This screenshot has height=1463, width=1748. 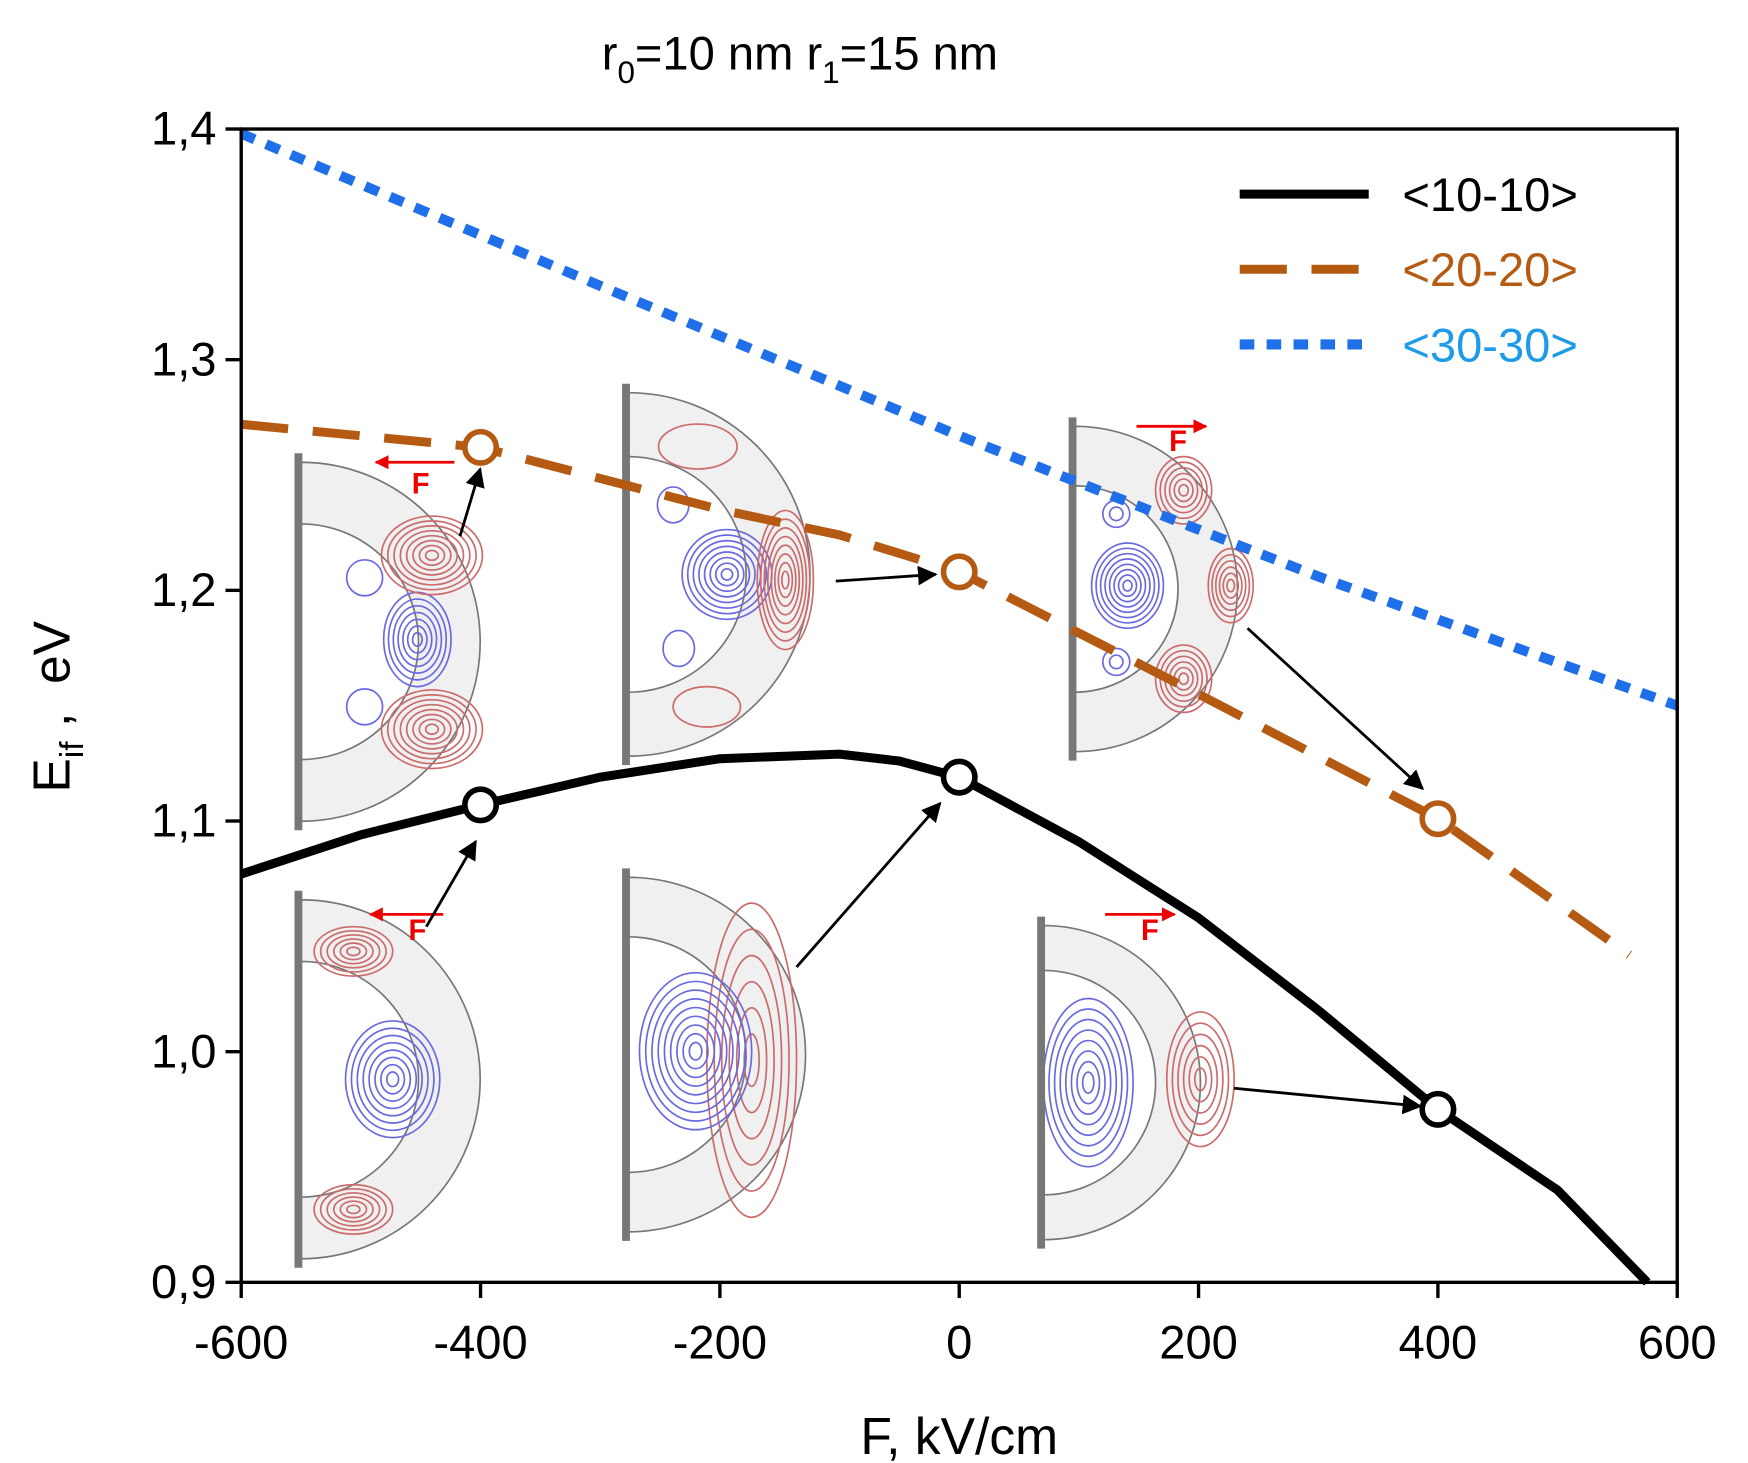 I want to click on y-label-sub: if, so click(x=72, y=749).